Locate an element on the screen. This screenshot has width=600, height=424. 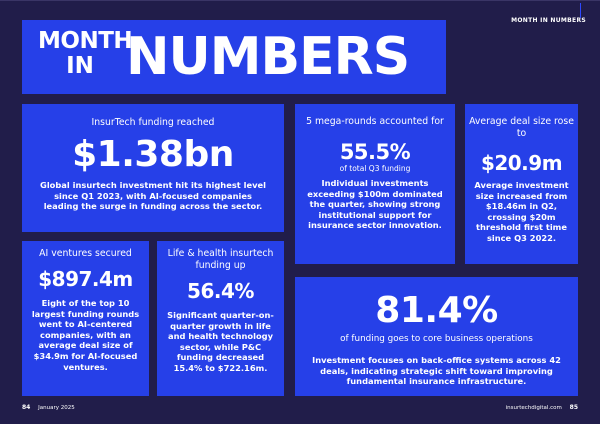
title-numbers: NUMBERS is located at coordinates (268, 57).